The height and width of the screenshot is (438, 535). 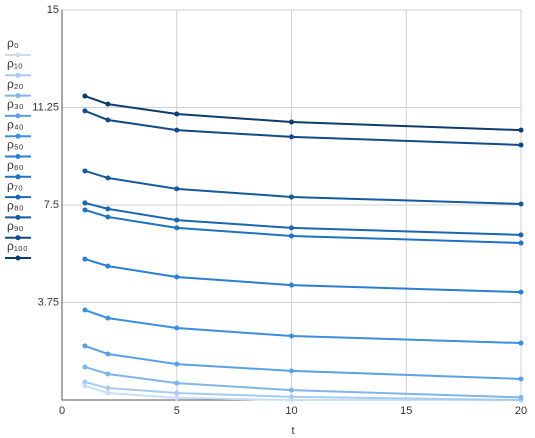 What do you see at coordinates (406, 411) in the screenshot?
I see `x-tick-label: 15` at bounding box center [406, 411].